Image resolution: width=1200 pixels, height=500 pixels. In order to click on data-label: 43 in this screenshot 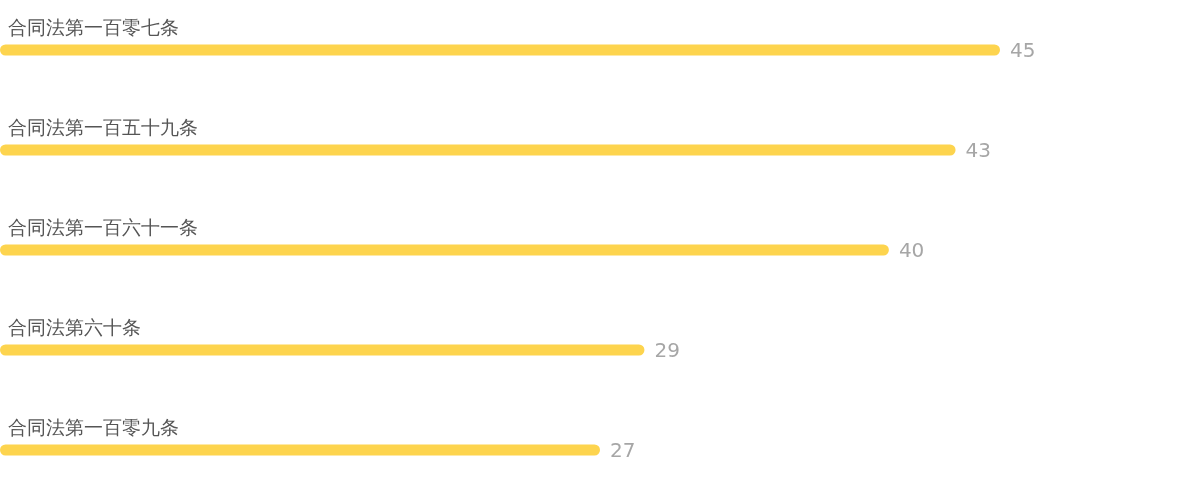, I will do `click(978, 150)`.